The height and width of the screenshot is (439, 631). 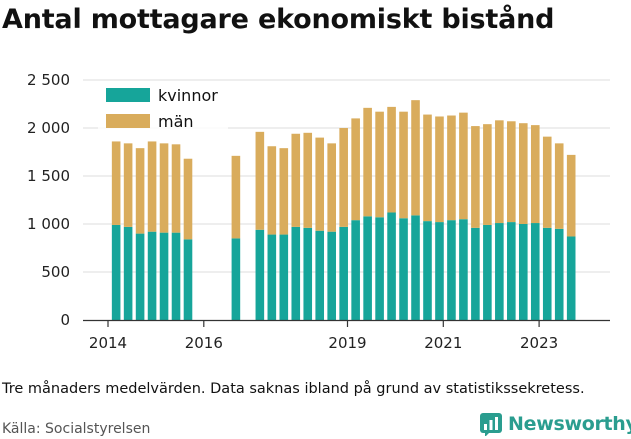 What do you see at coordinates (65, 320) in the screenshot?
I see `y-tick-label: 0` at bounding box center [65, 320].